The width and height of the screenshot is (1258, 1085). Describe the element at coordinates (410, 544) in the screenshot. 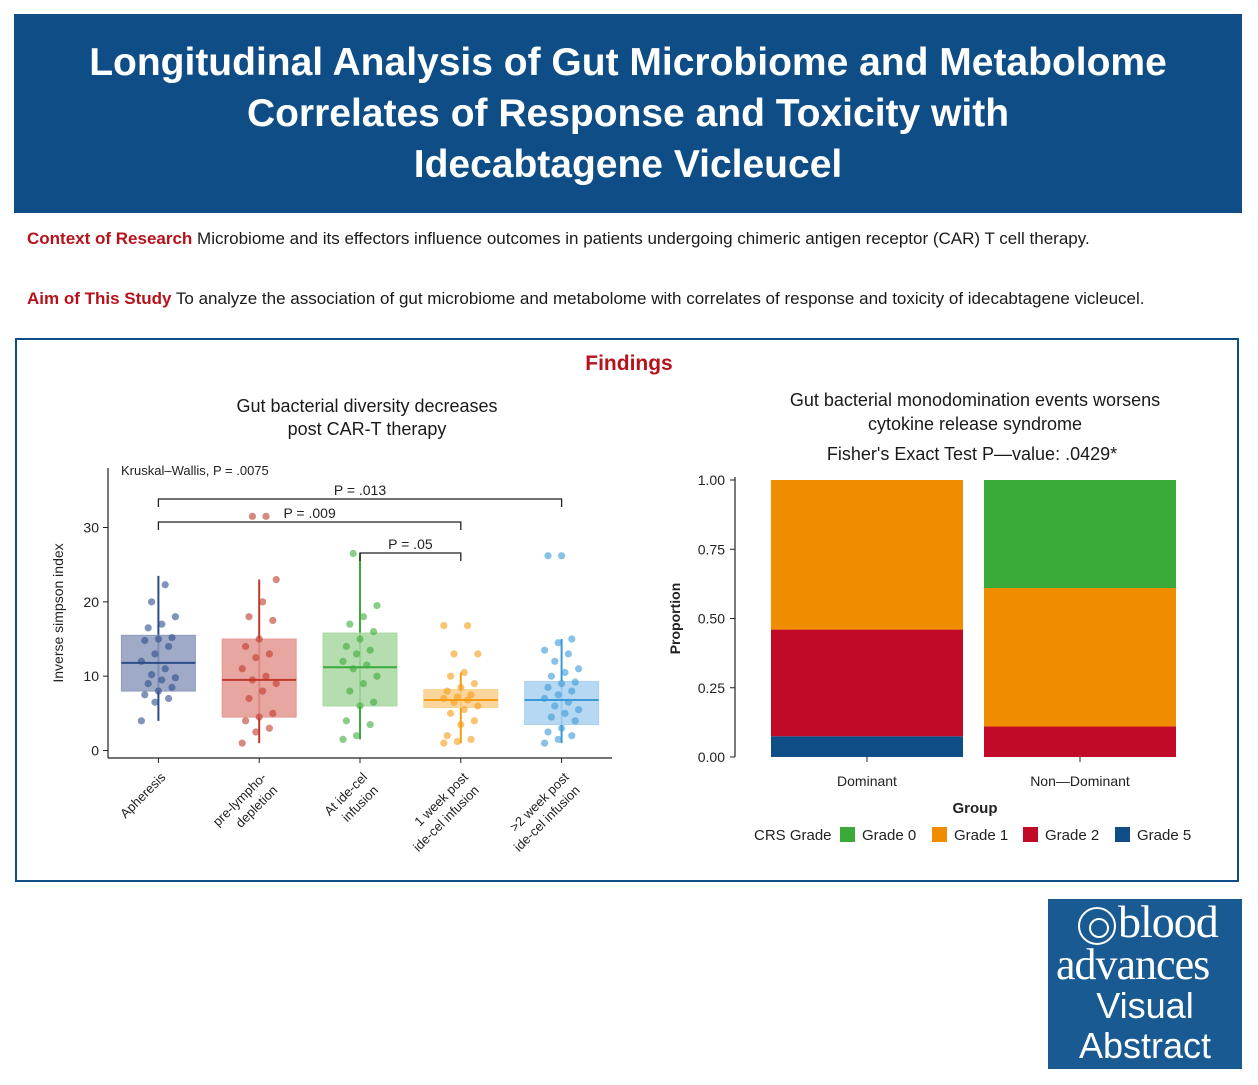

I see `significance-label: P = .05` at that location.